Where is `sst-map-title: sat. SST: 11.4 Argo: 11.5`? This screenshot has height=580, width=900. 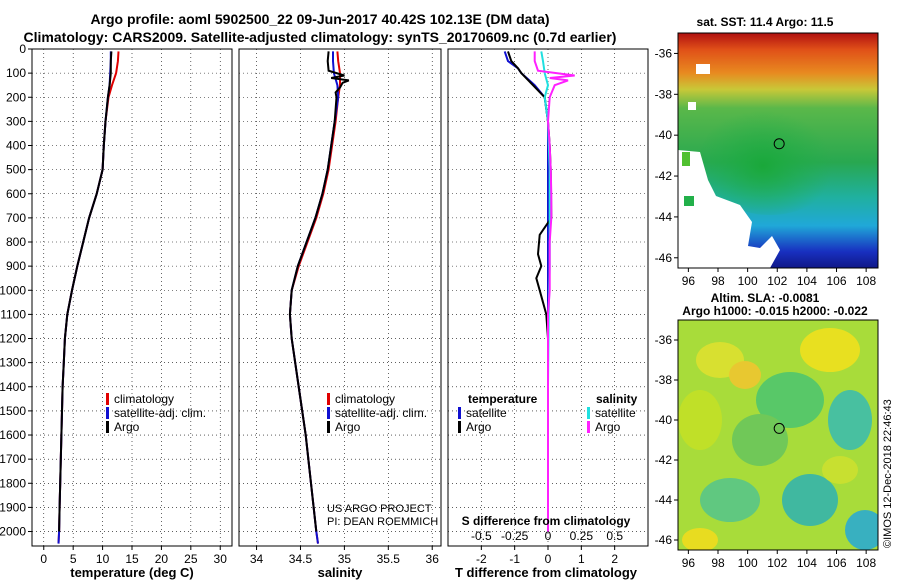
sst-map-title: sat. SST: 11.4 Argo: 11.5 is located at coordinates (765, 22).